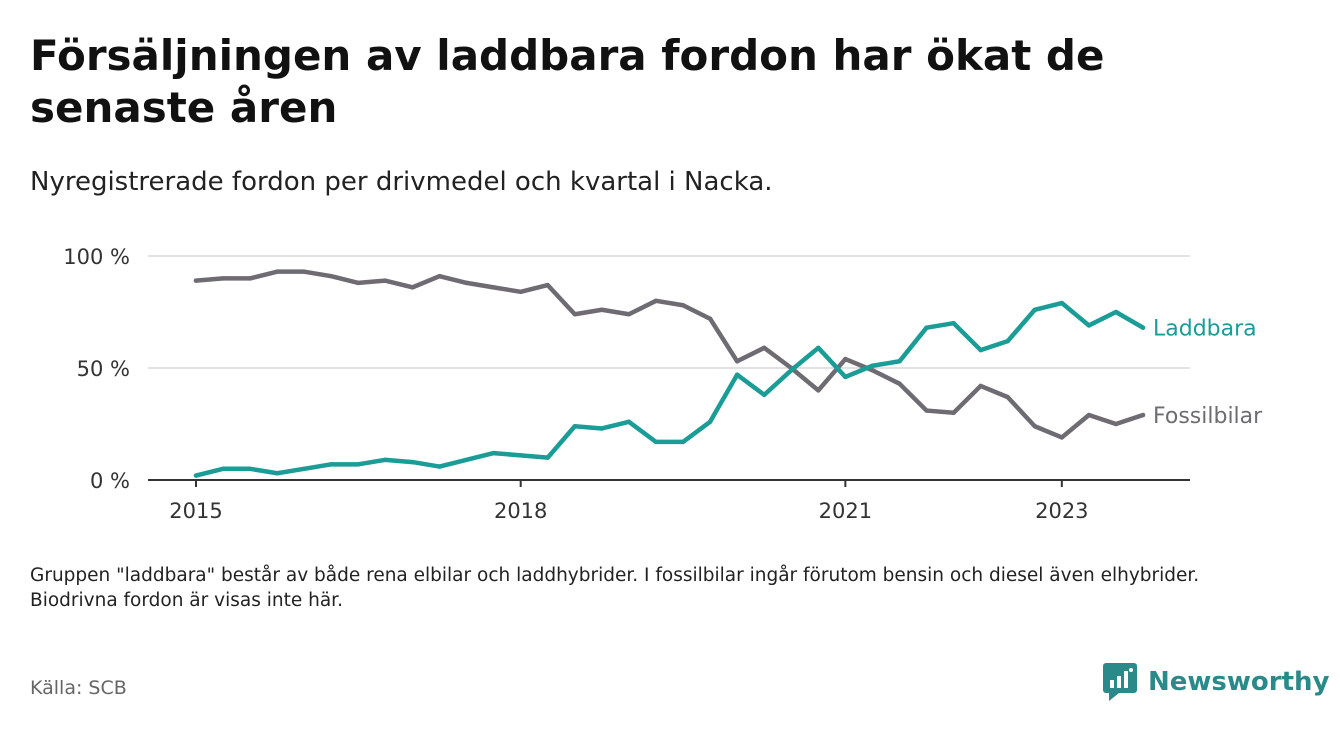 This screenshot has height=733, width=1340. I want to click on series-label-laddbara: Laddbara, so click(1205, 329).